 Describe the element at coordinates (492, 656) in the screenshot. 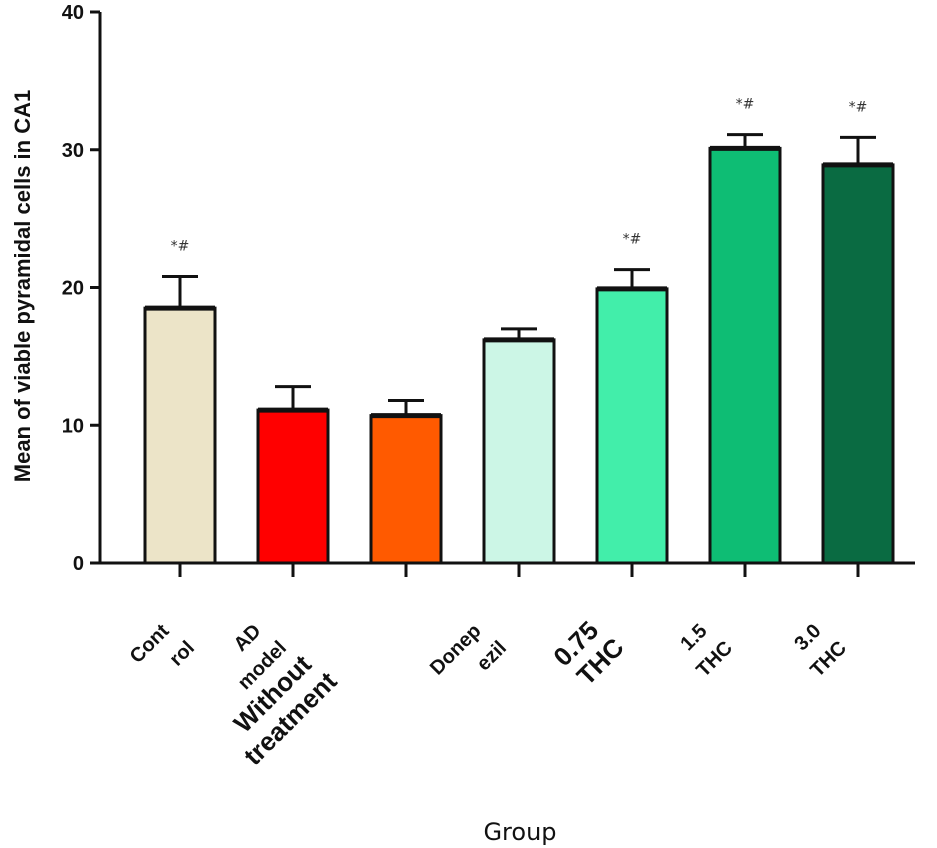

I see `category-label-line: ezil` at that location.